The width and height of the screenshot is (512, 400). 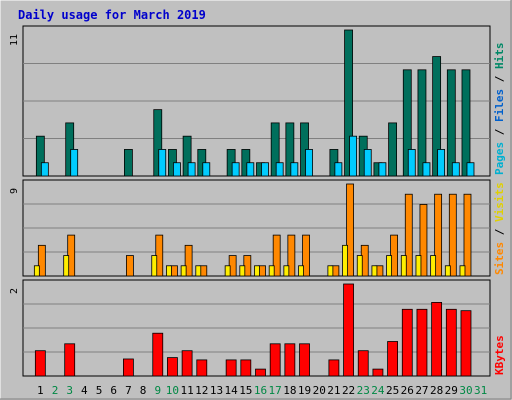 What do you see at coordinates (499, 258) in the screenshot?
I see `legend-sites: Sites` at bounding box center [499, 258].